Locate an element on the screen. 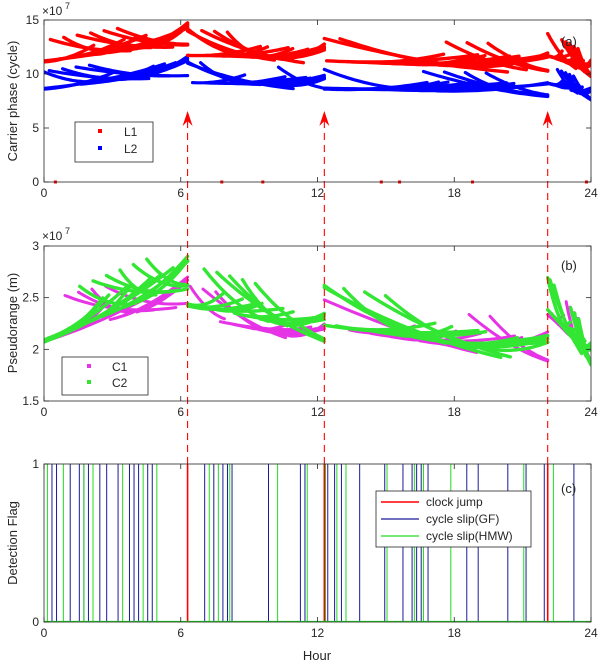  y-tick-label-a: 0 is located at coordinates (35, 182).